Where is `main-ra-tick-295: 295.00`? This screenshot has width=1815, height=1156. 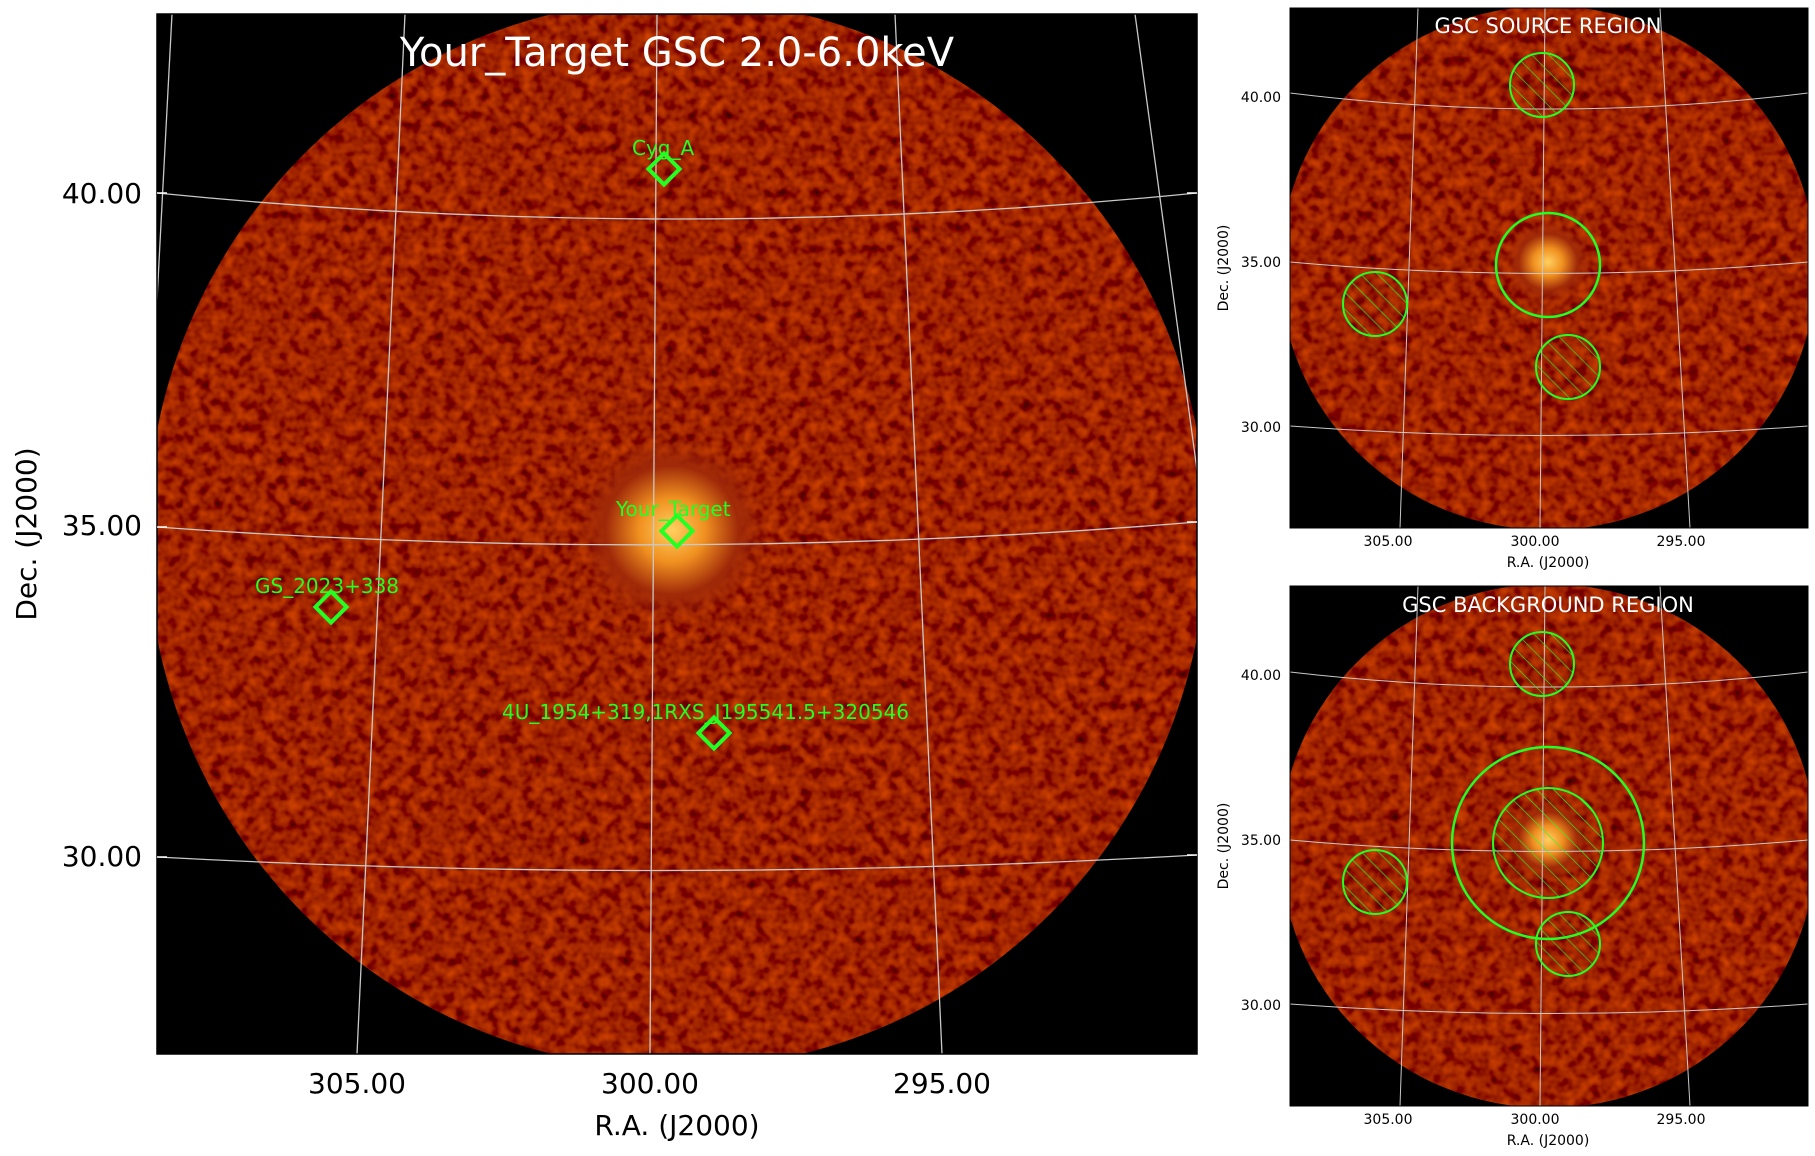
main-ra-tick-295: 295.00 is located at coordinates (942, 1083).